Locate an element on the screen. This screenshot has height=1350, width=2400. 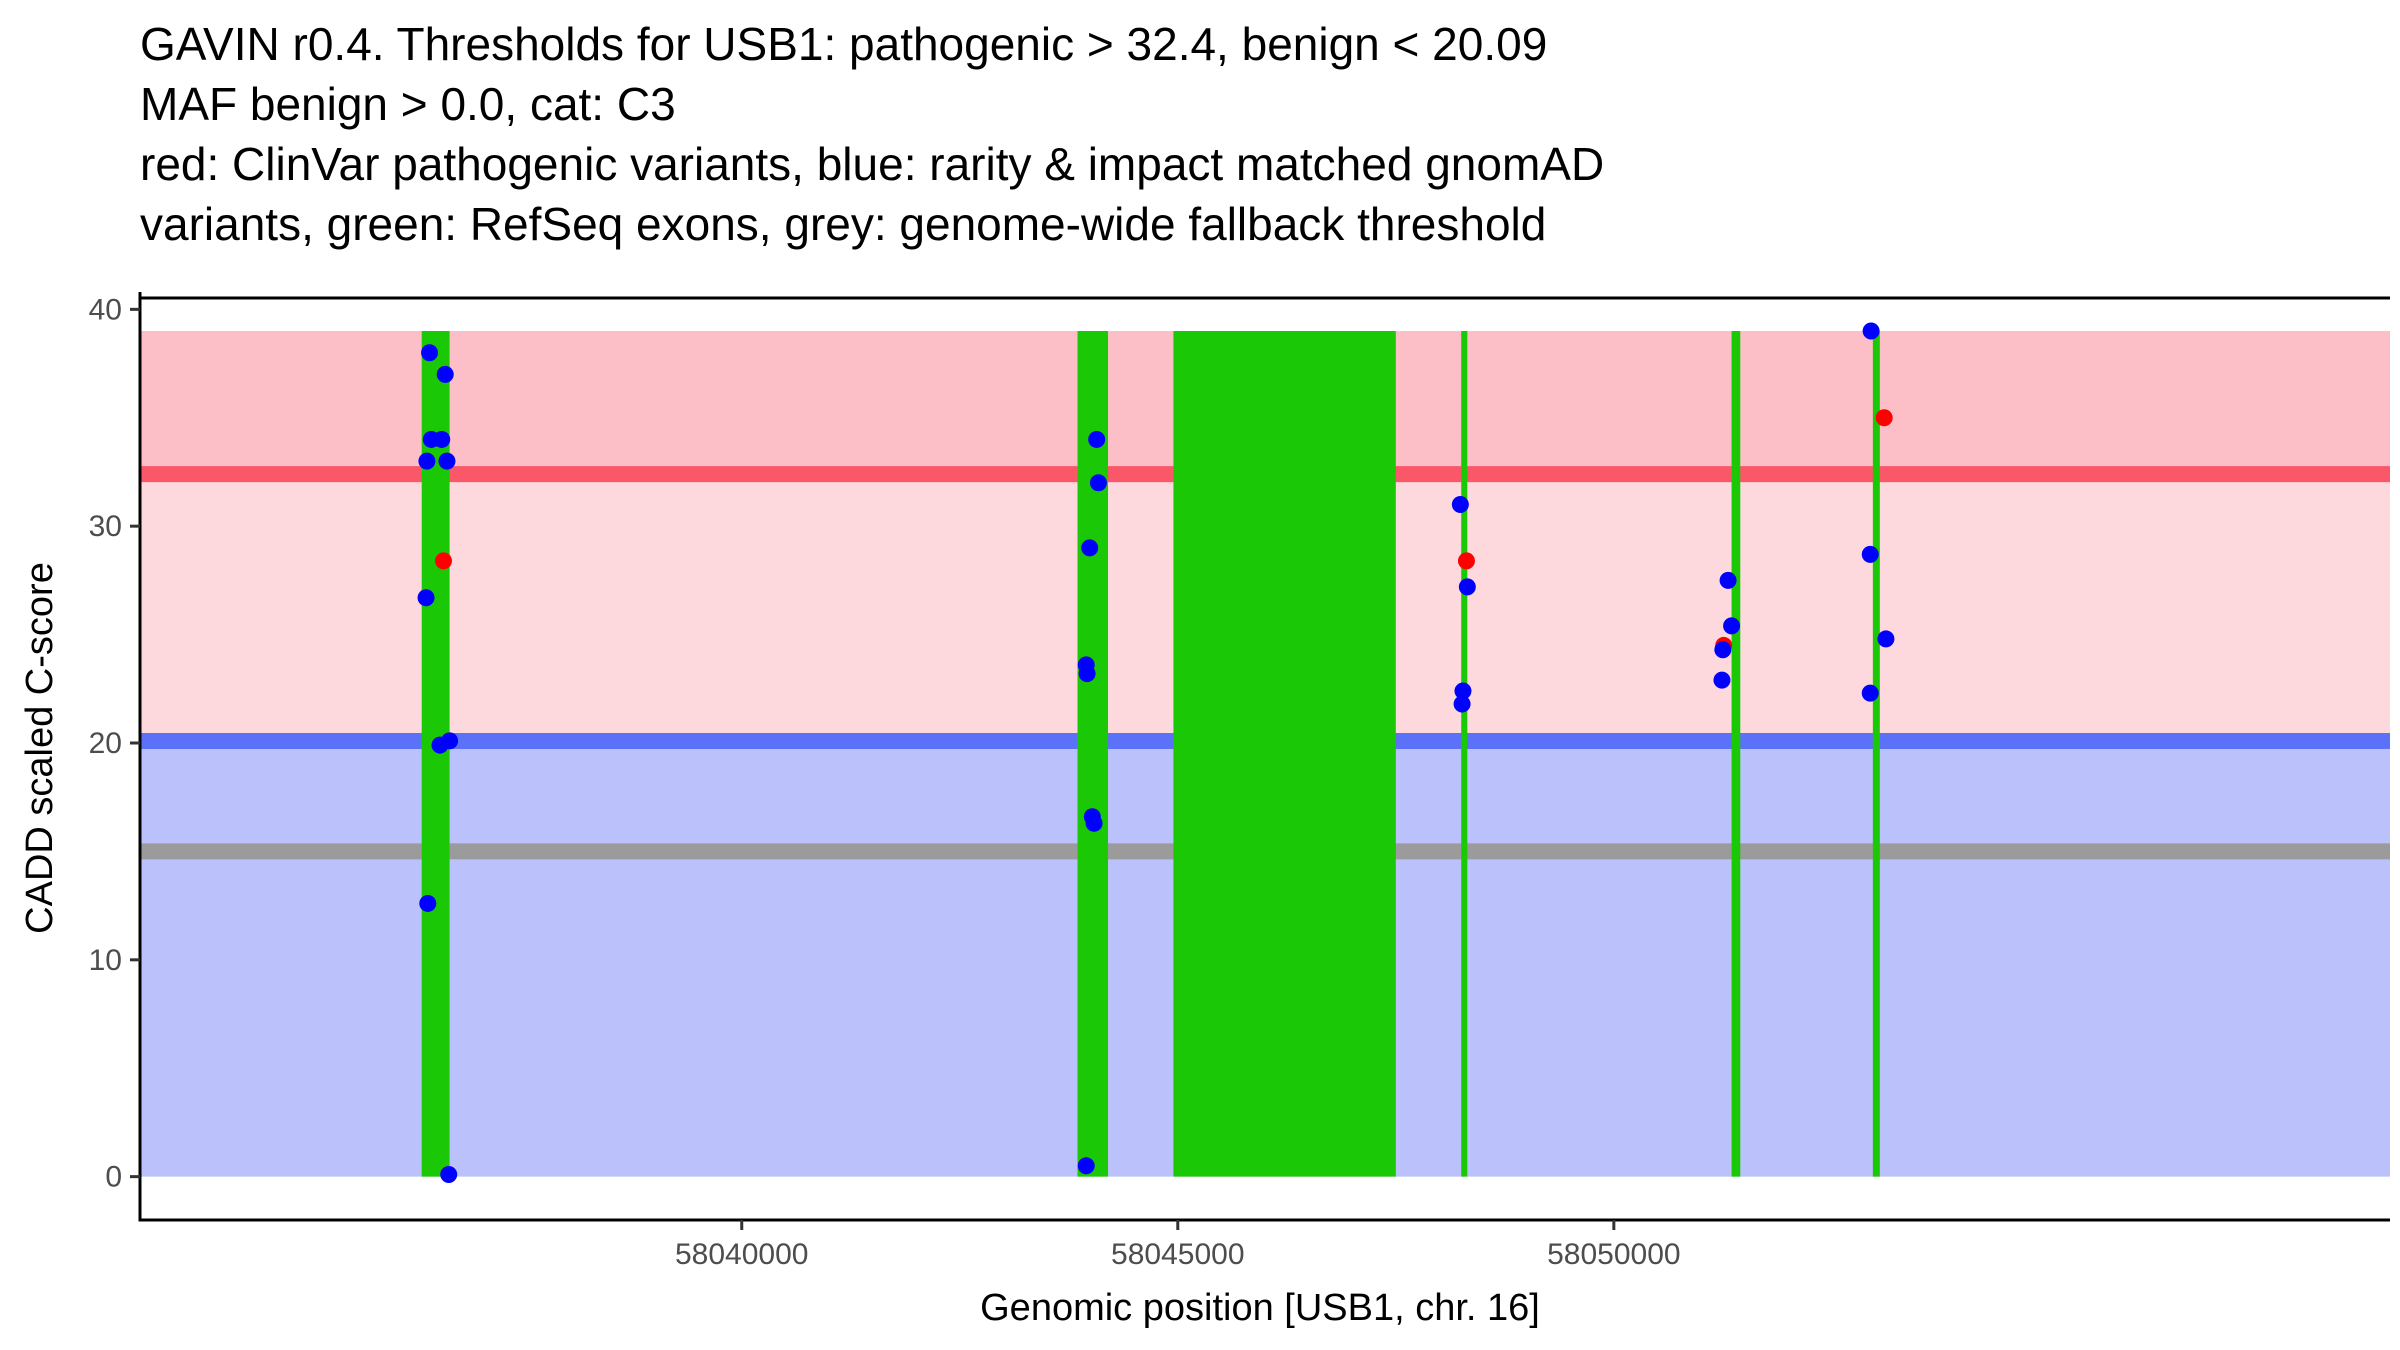
x-axis-ticks: 58040000 58045000 58050000 is located at coordinates (1178, 1245).